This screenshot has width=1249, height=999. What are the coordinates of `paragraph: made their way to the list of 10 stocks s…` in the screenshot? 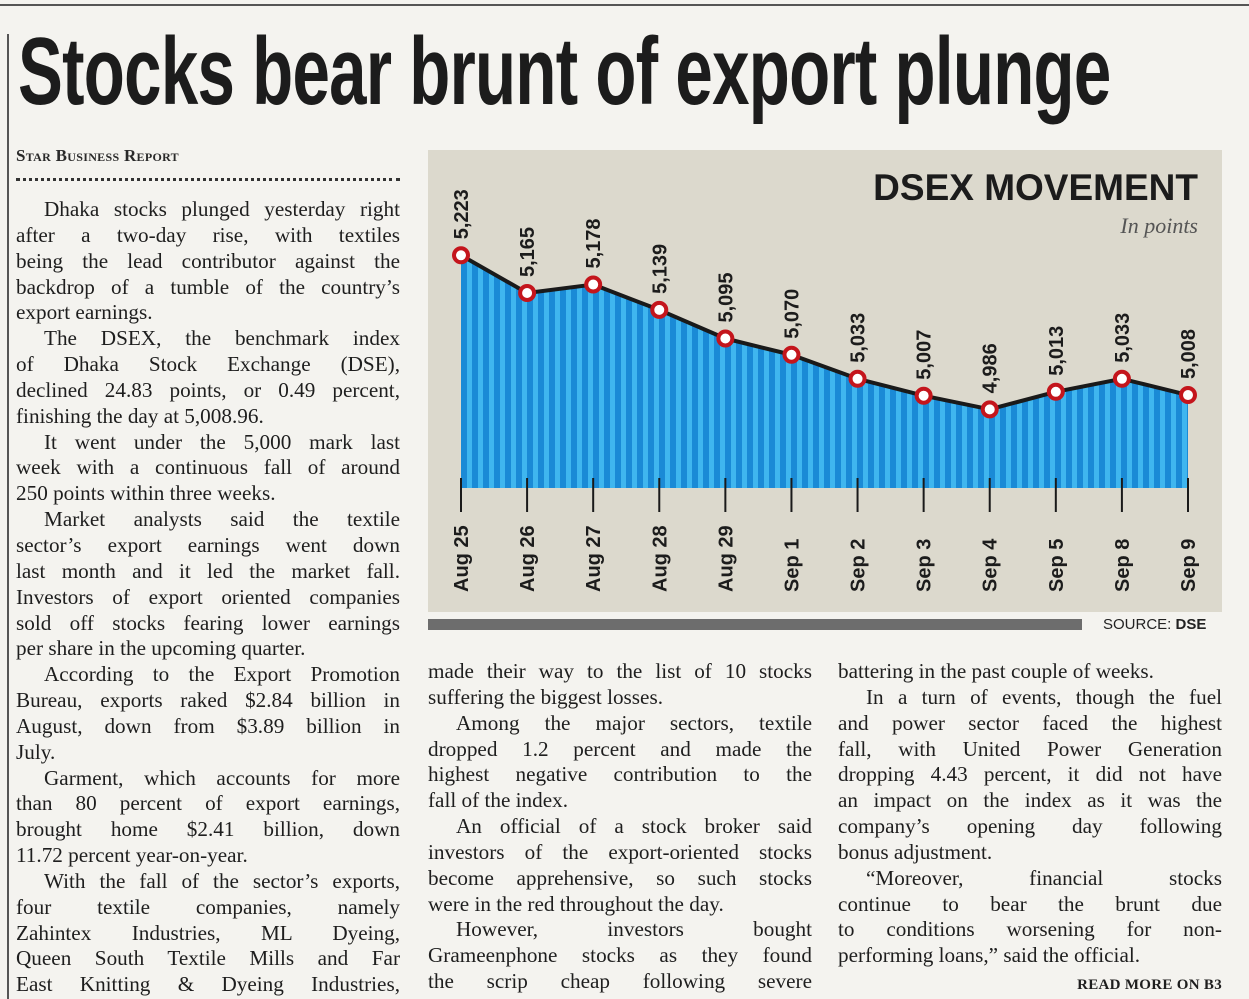 It's located at (620, 685).